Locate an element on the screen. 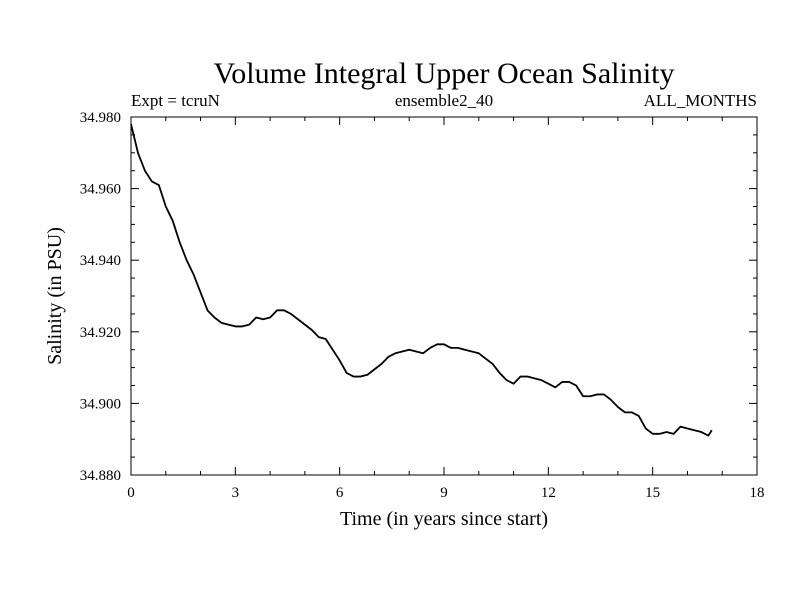 The image size is (800, 600). y-tick-label: 34.940 is located at coordinates (100, 261).